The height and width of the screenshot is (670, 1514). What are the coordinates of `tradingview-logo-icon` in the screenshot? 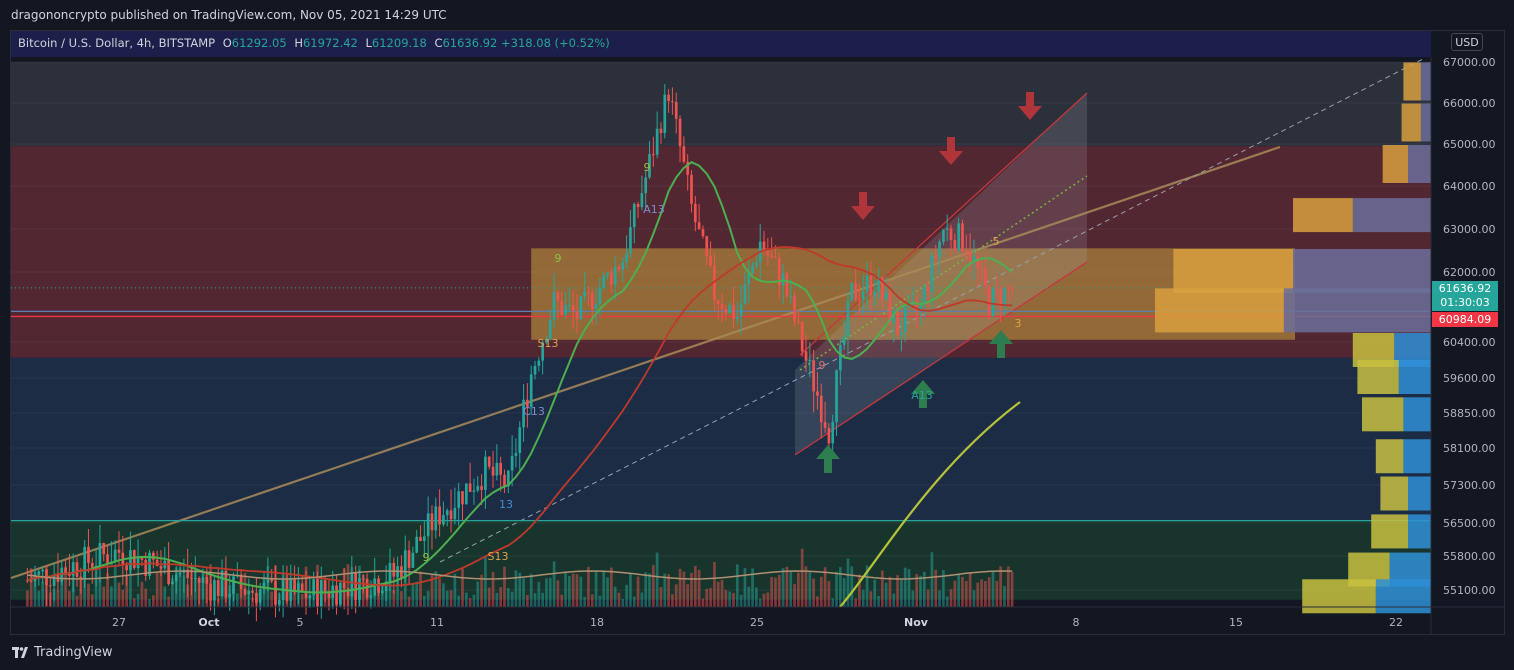 It's located at (20, 652).